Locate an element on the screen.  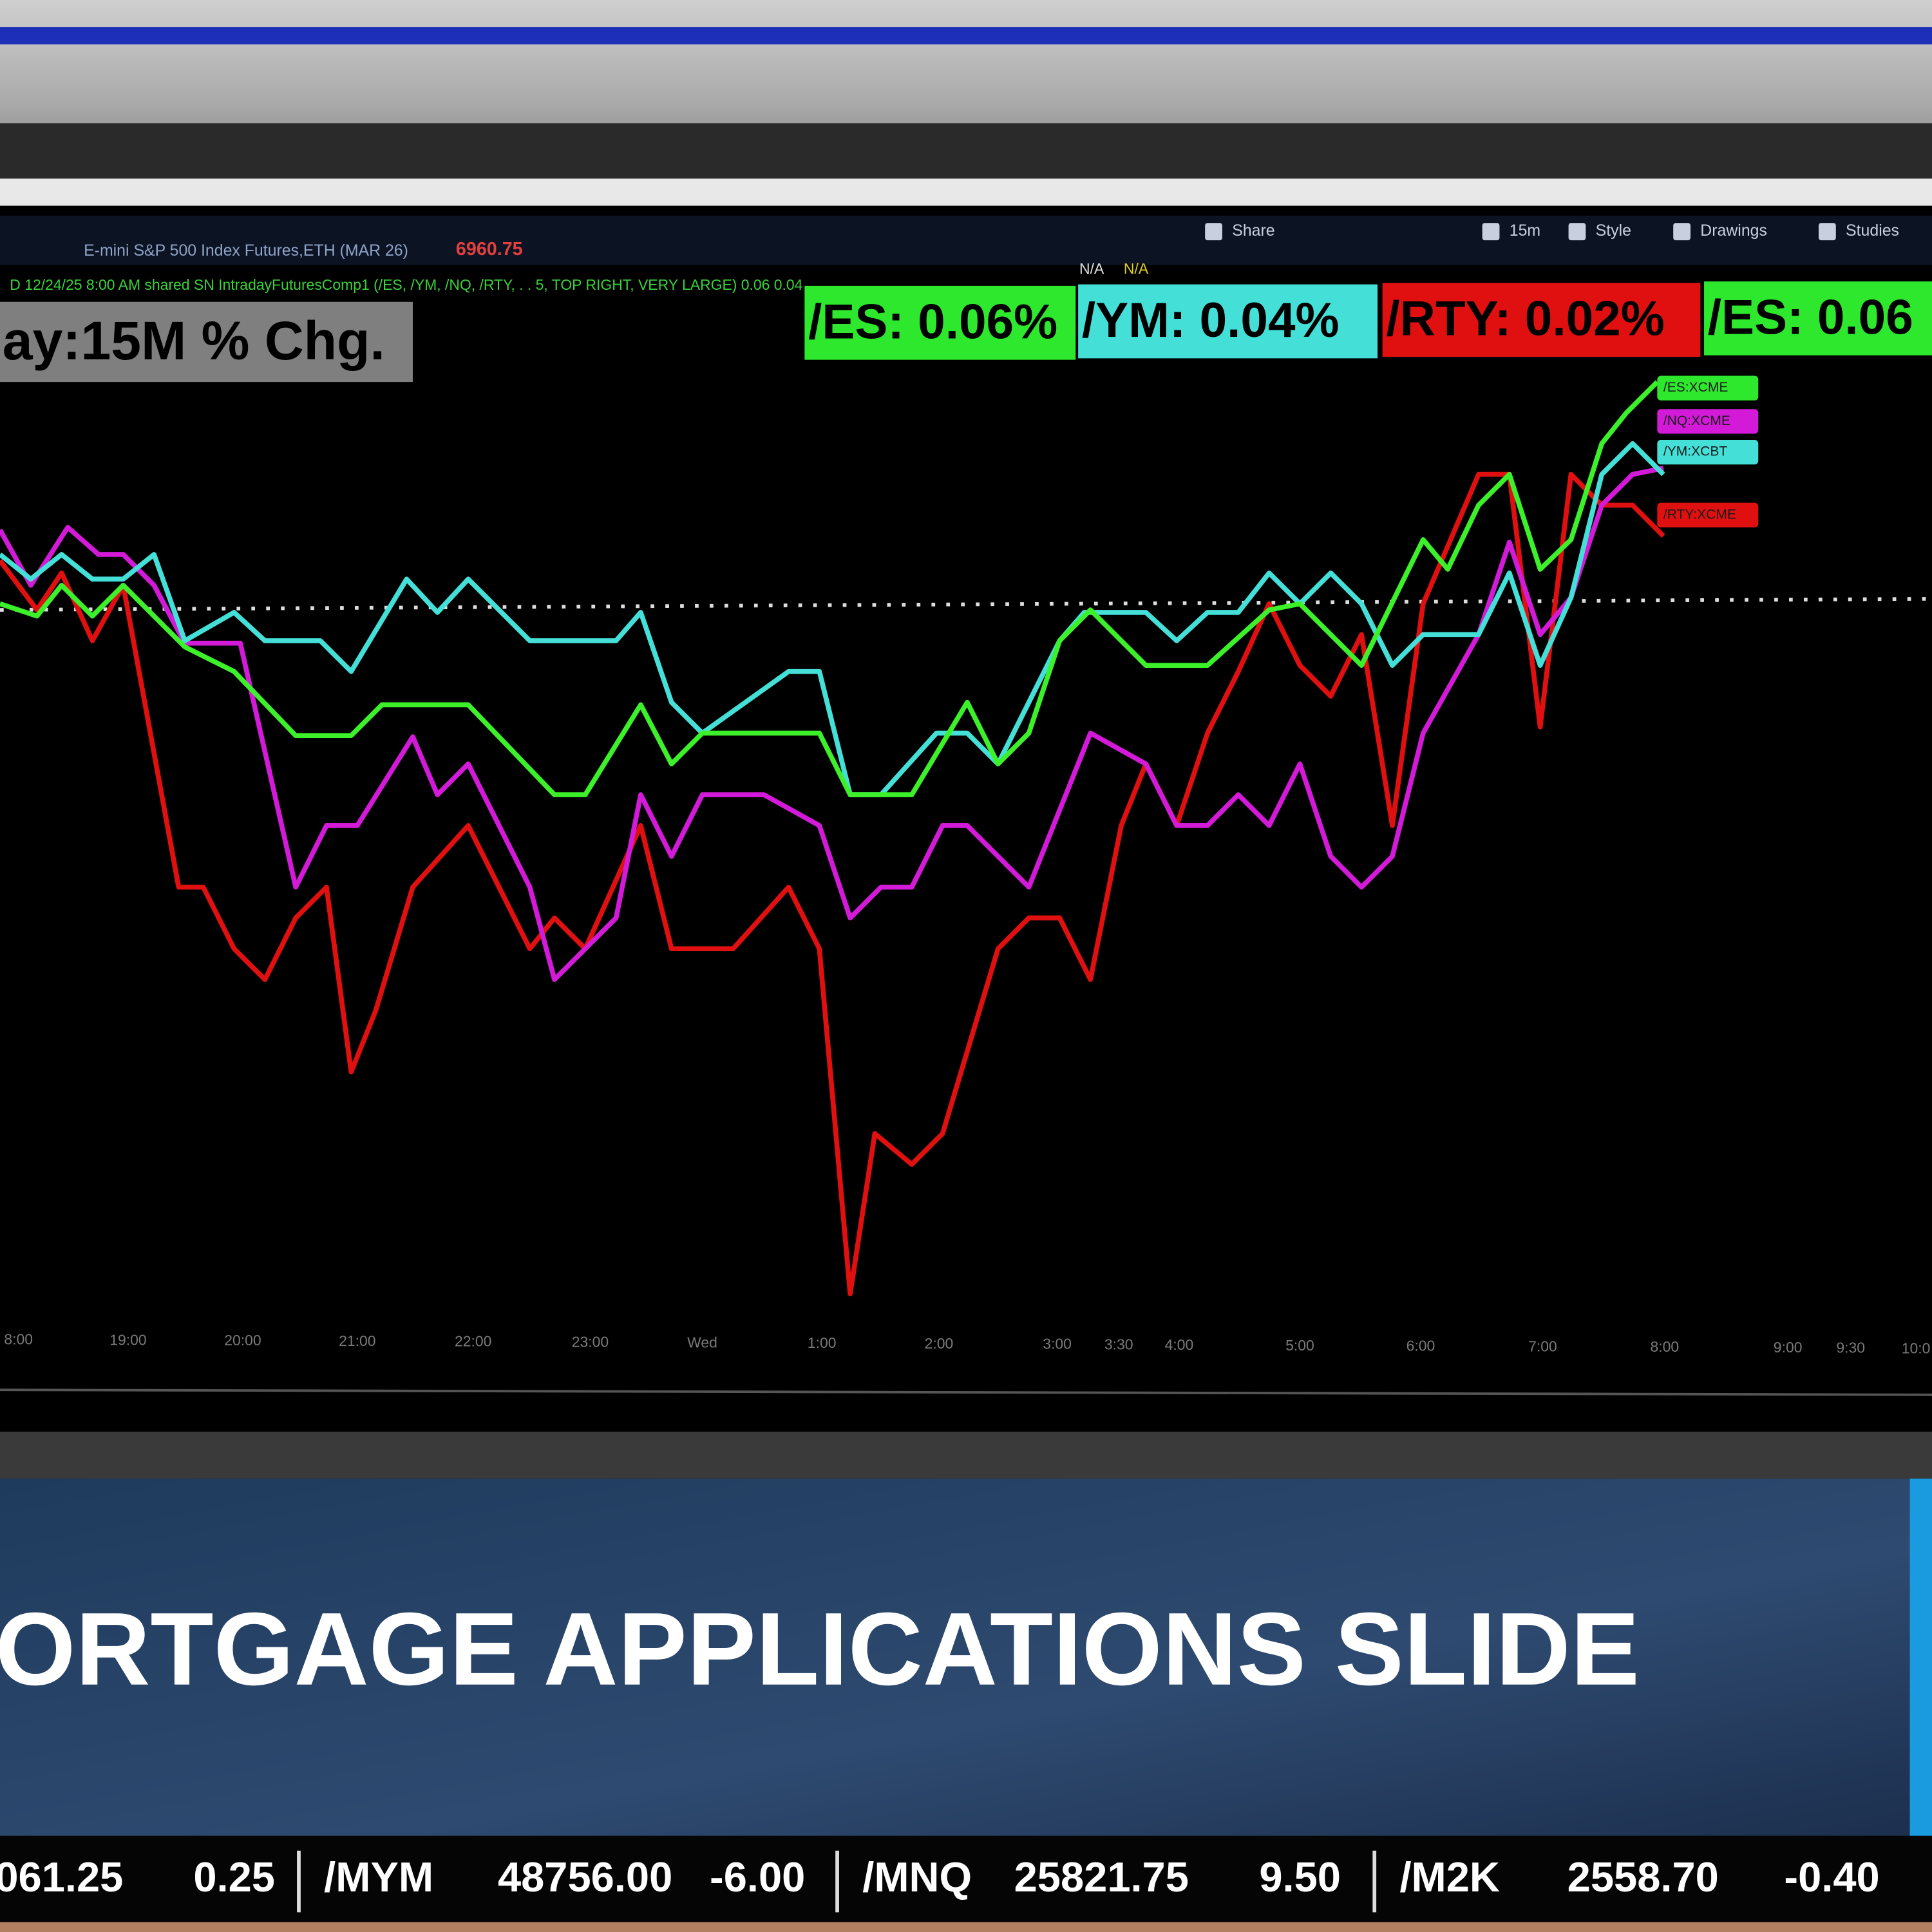
toolbar-button: Style is located at coordinates (1613, 231).